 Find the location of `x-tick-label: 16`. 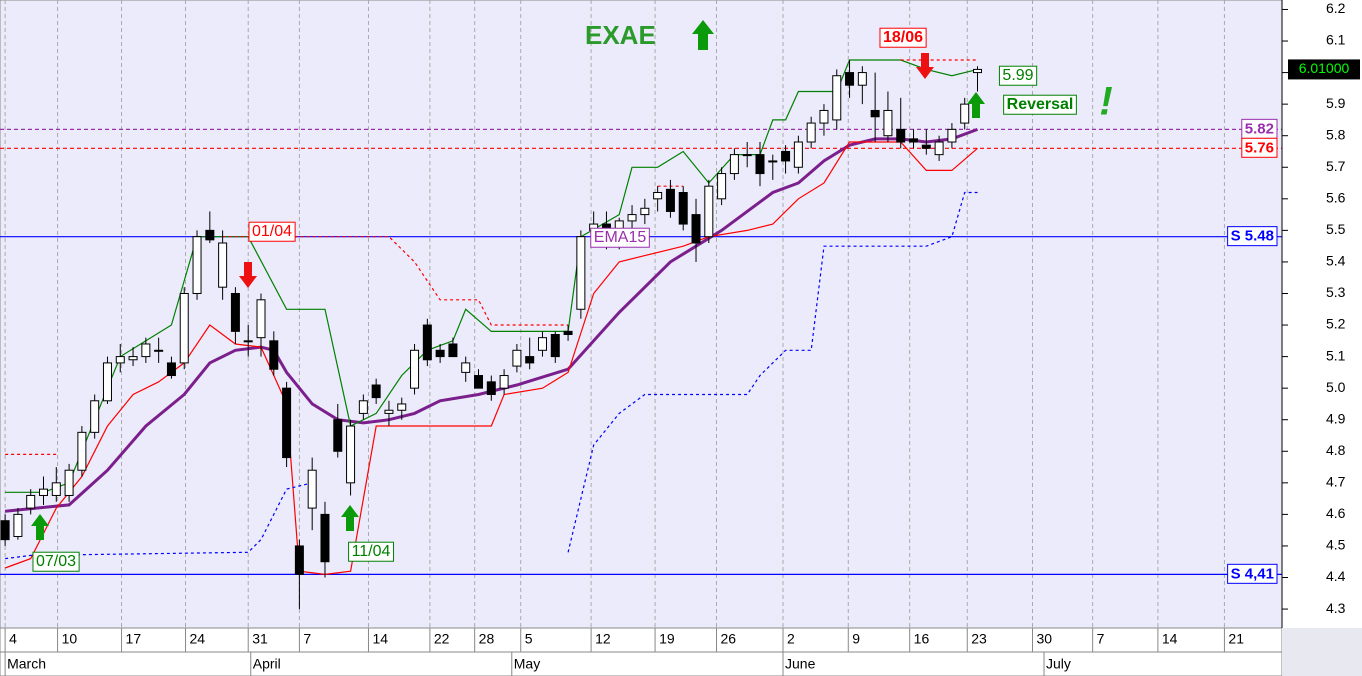

x-tick-label: 16 is located at coordinates (922, 639).